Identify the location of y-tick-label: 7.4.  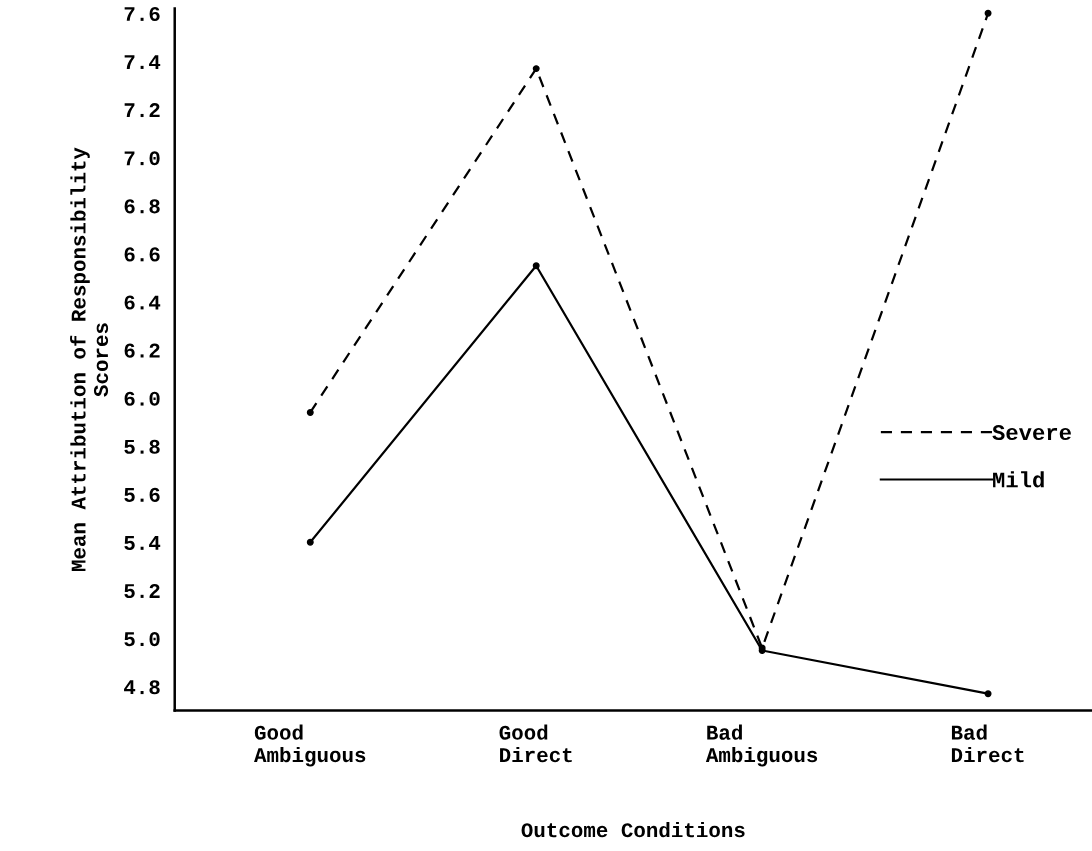
(142, 62).